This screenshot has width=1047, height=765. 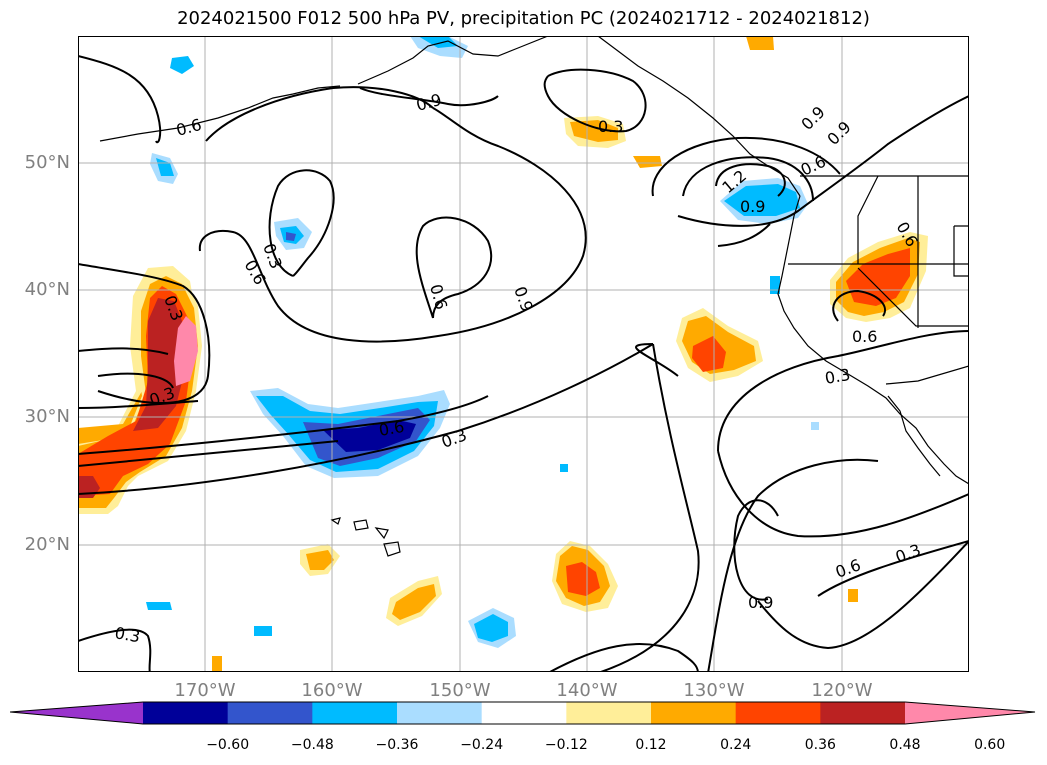 I want to click on colorbar-tick-label: −0.24, so click(x=482, y=745).